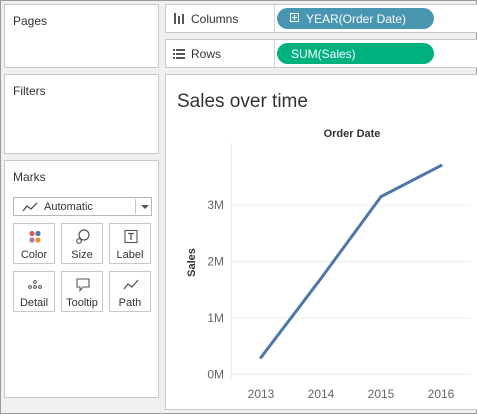 The image size is (477, 414). What do you see at coordinates (242, 101) in the screenshot?
I see `sheet-title: Sales over time` at bounding box center [242, 101].